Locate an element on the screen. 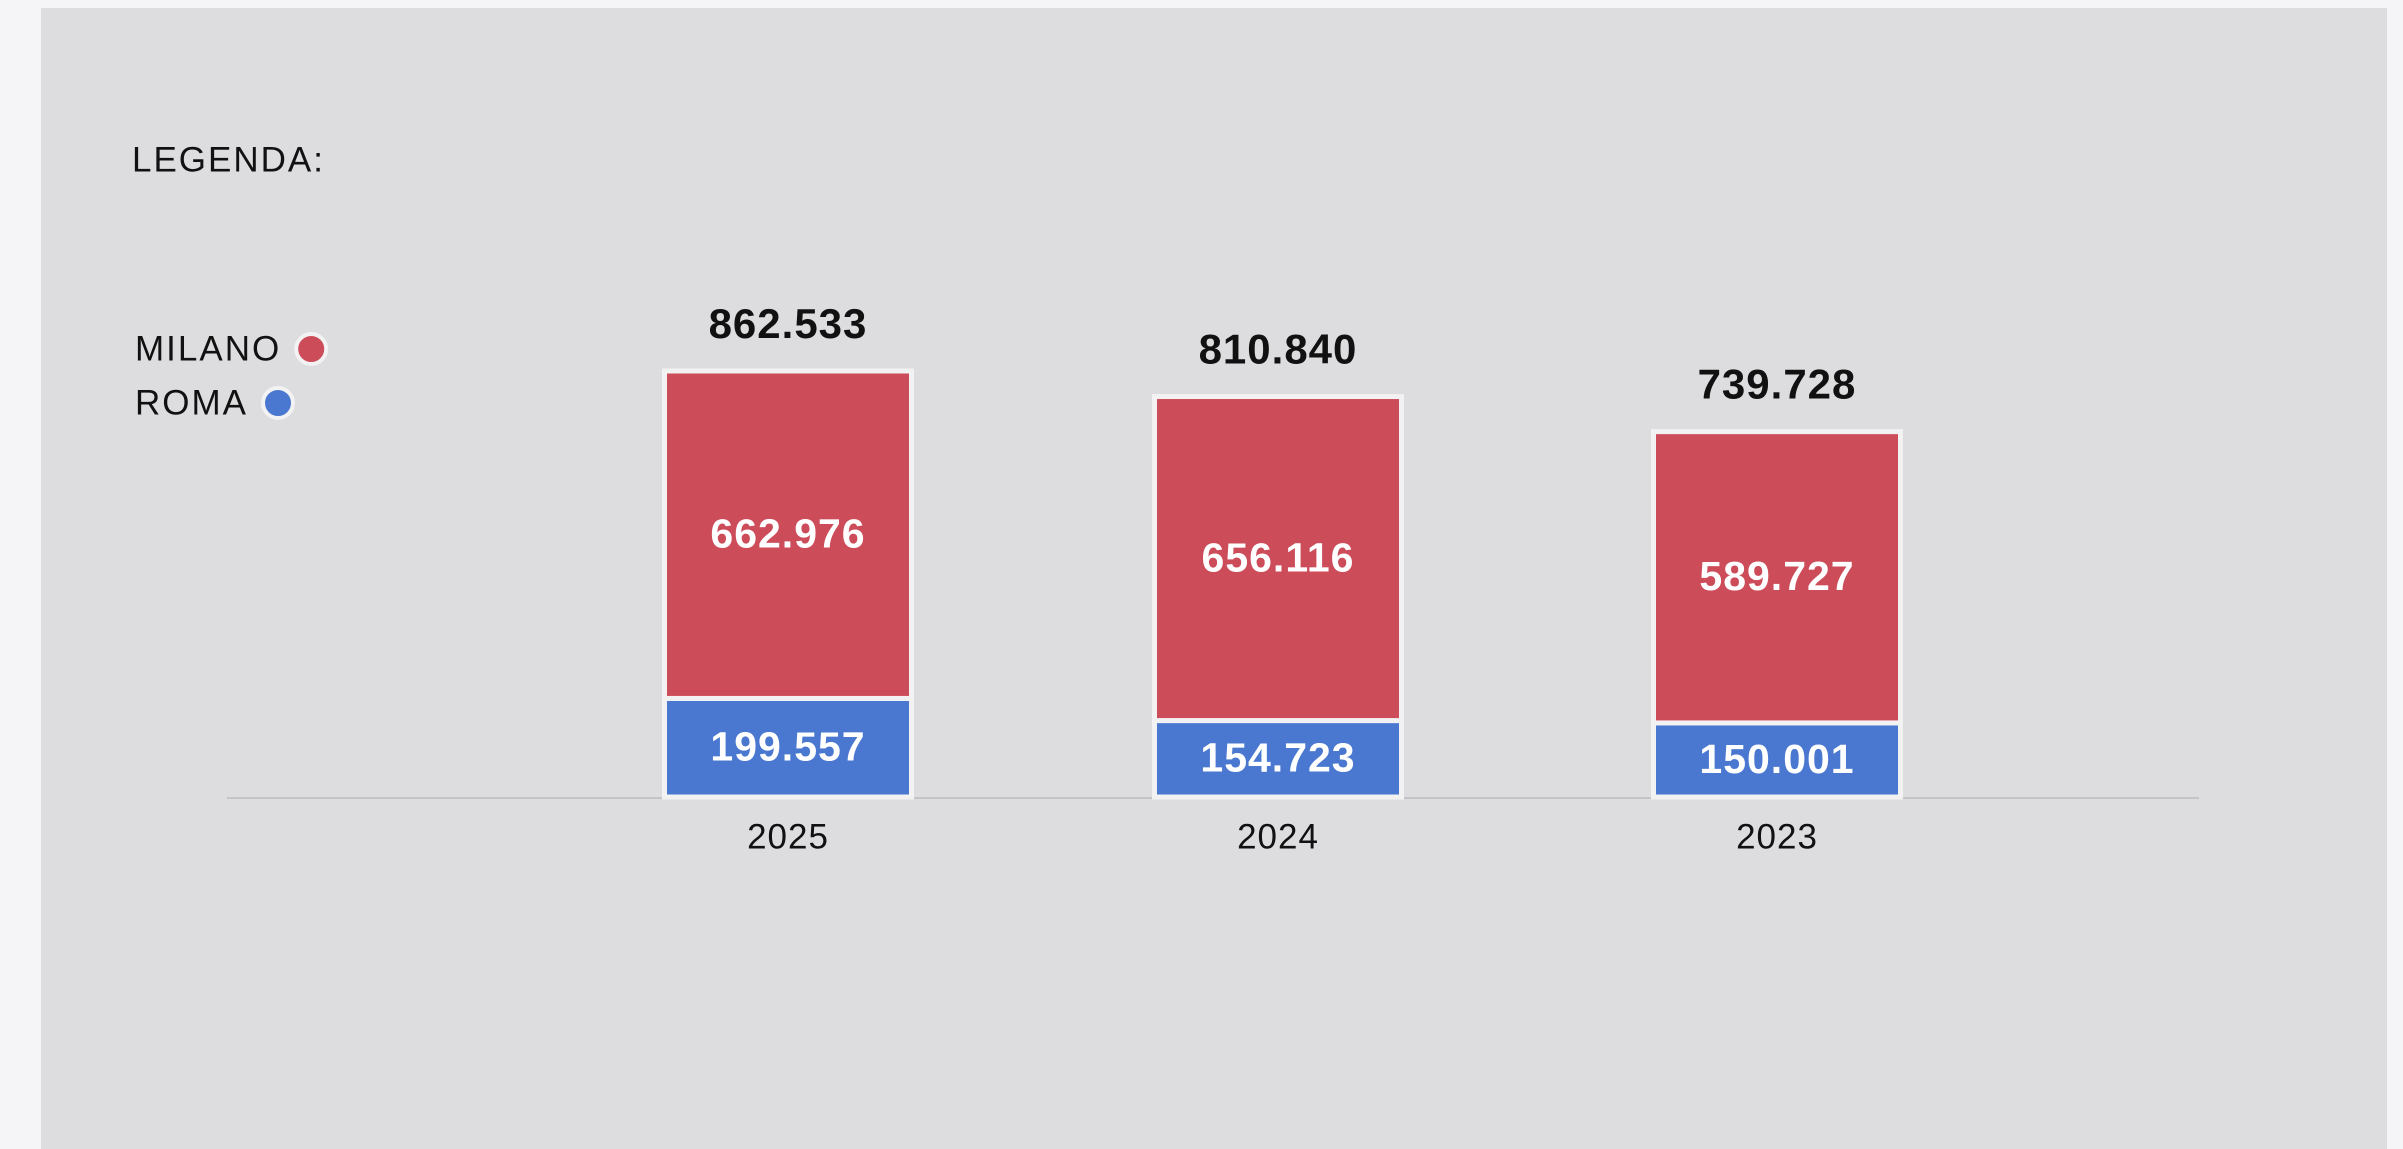  x-tick-label: 2024 is located at coordinates (1278, 836).